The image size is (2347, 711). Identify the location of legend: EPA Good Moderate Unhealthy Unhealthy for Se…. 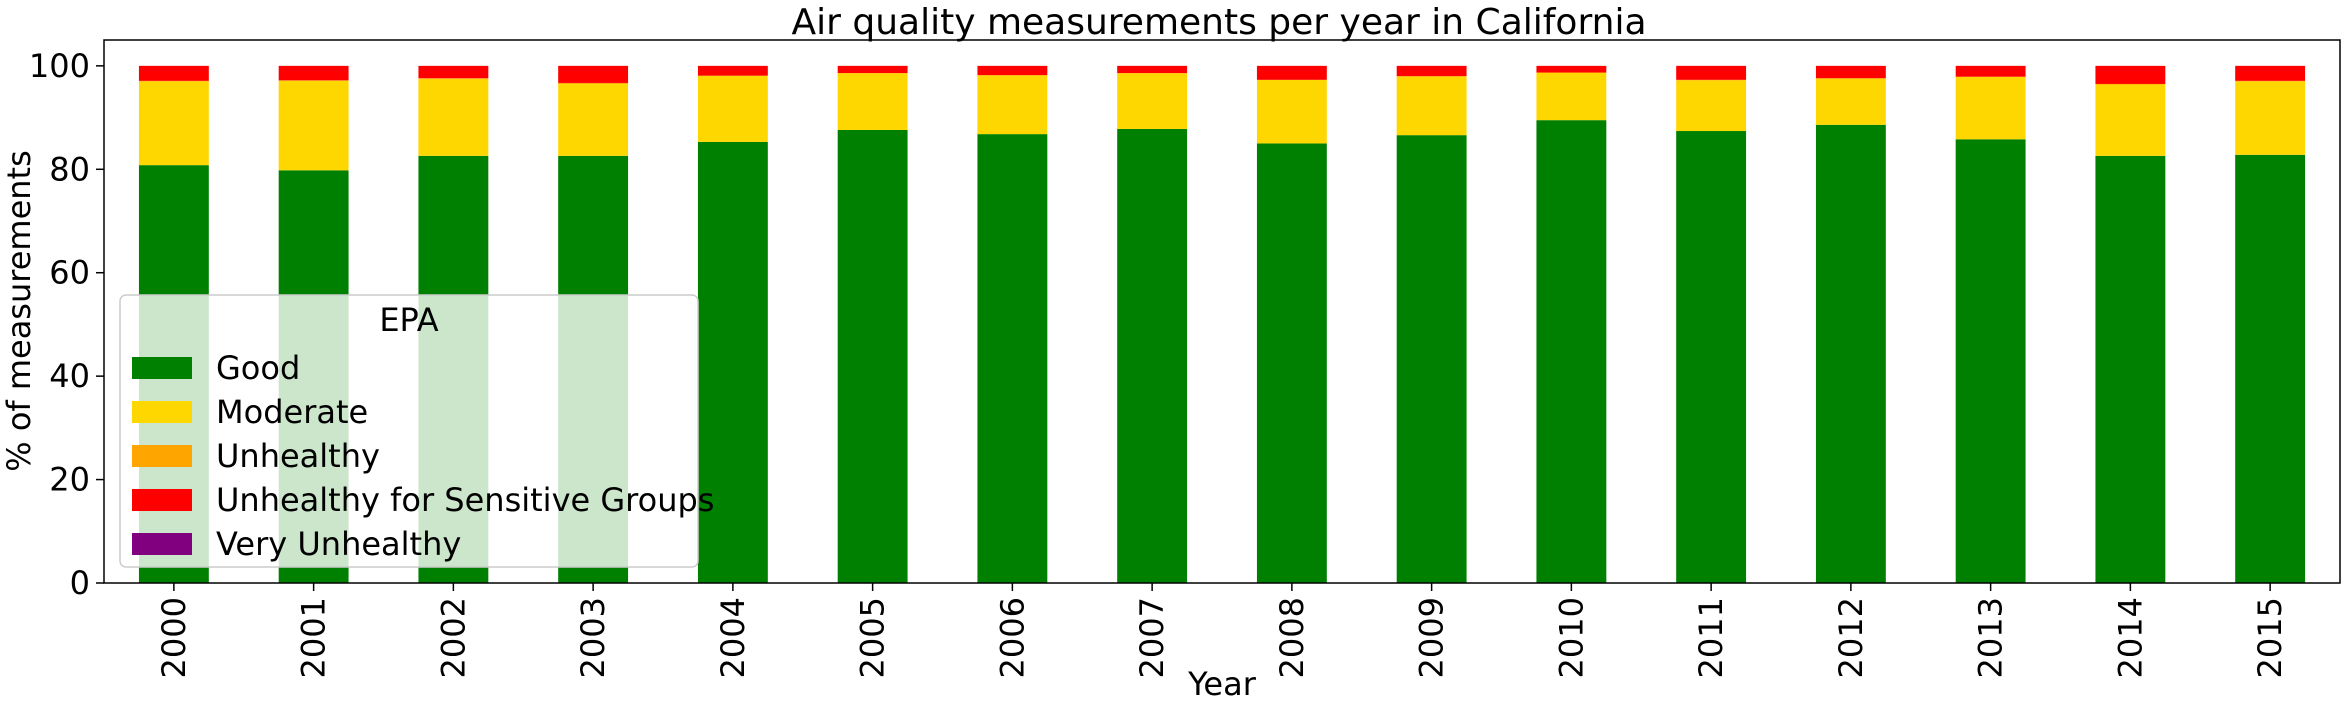
(416, 431).